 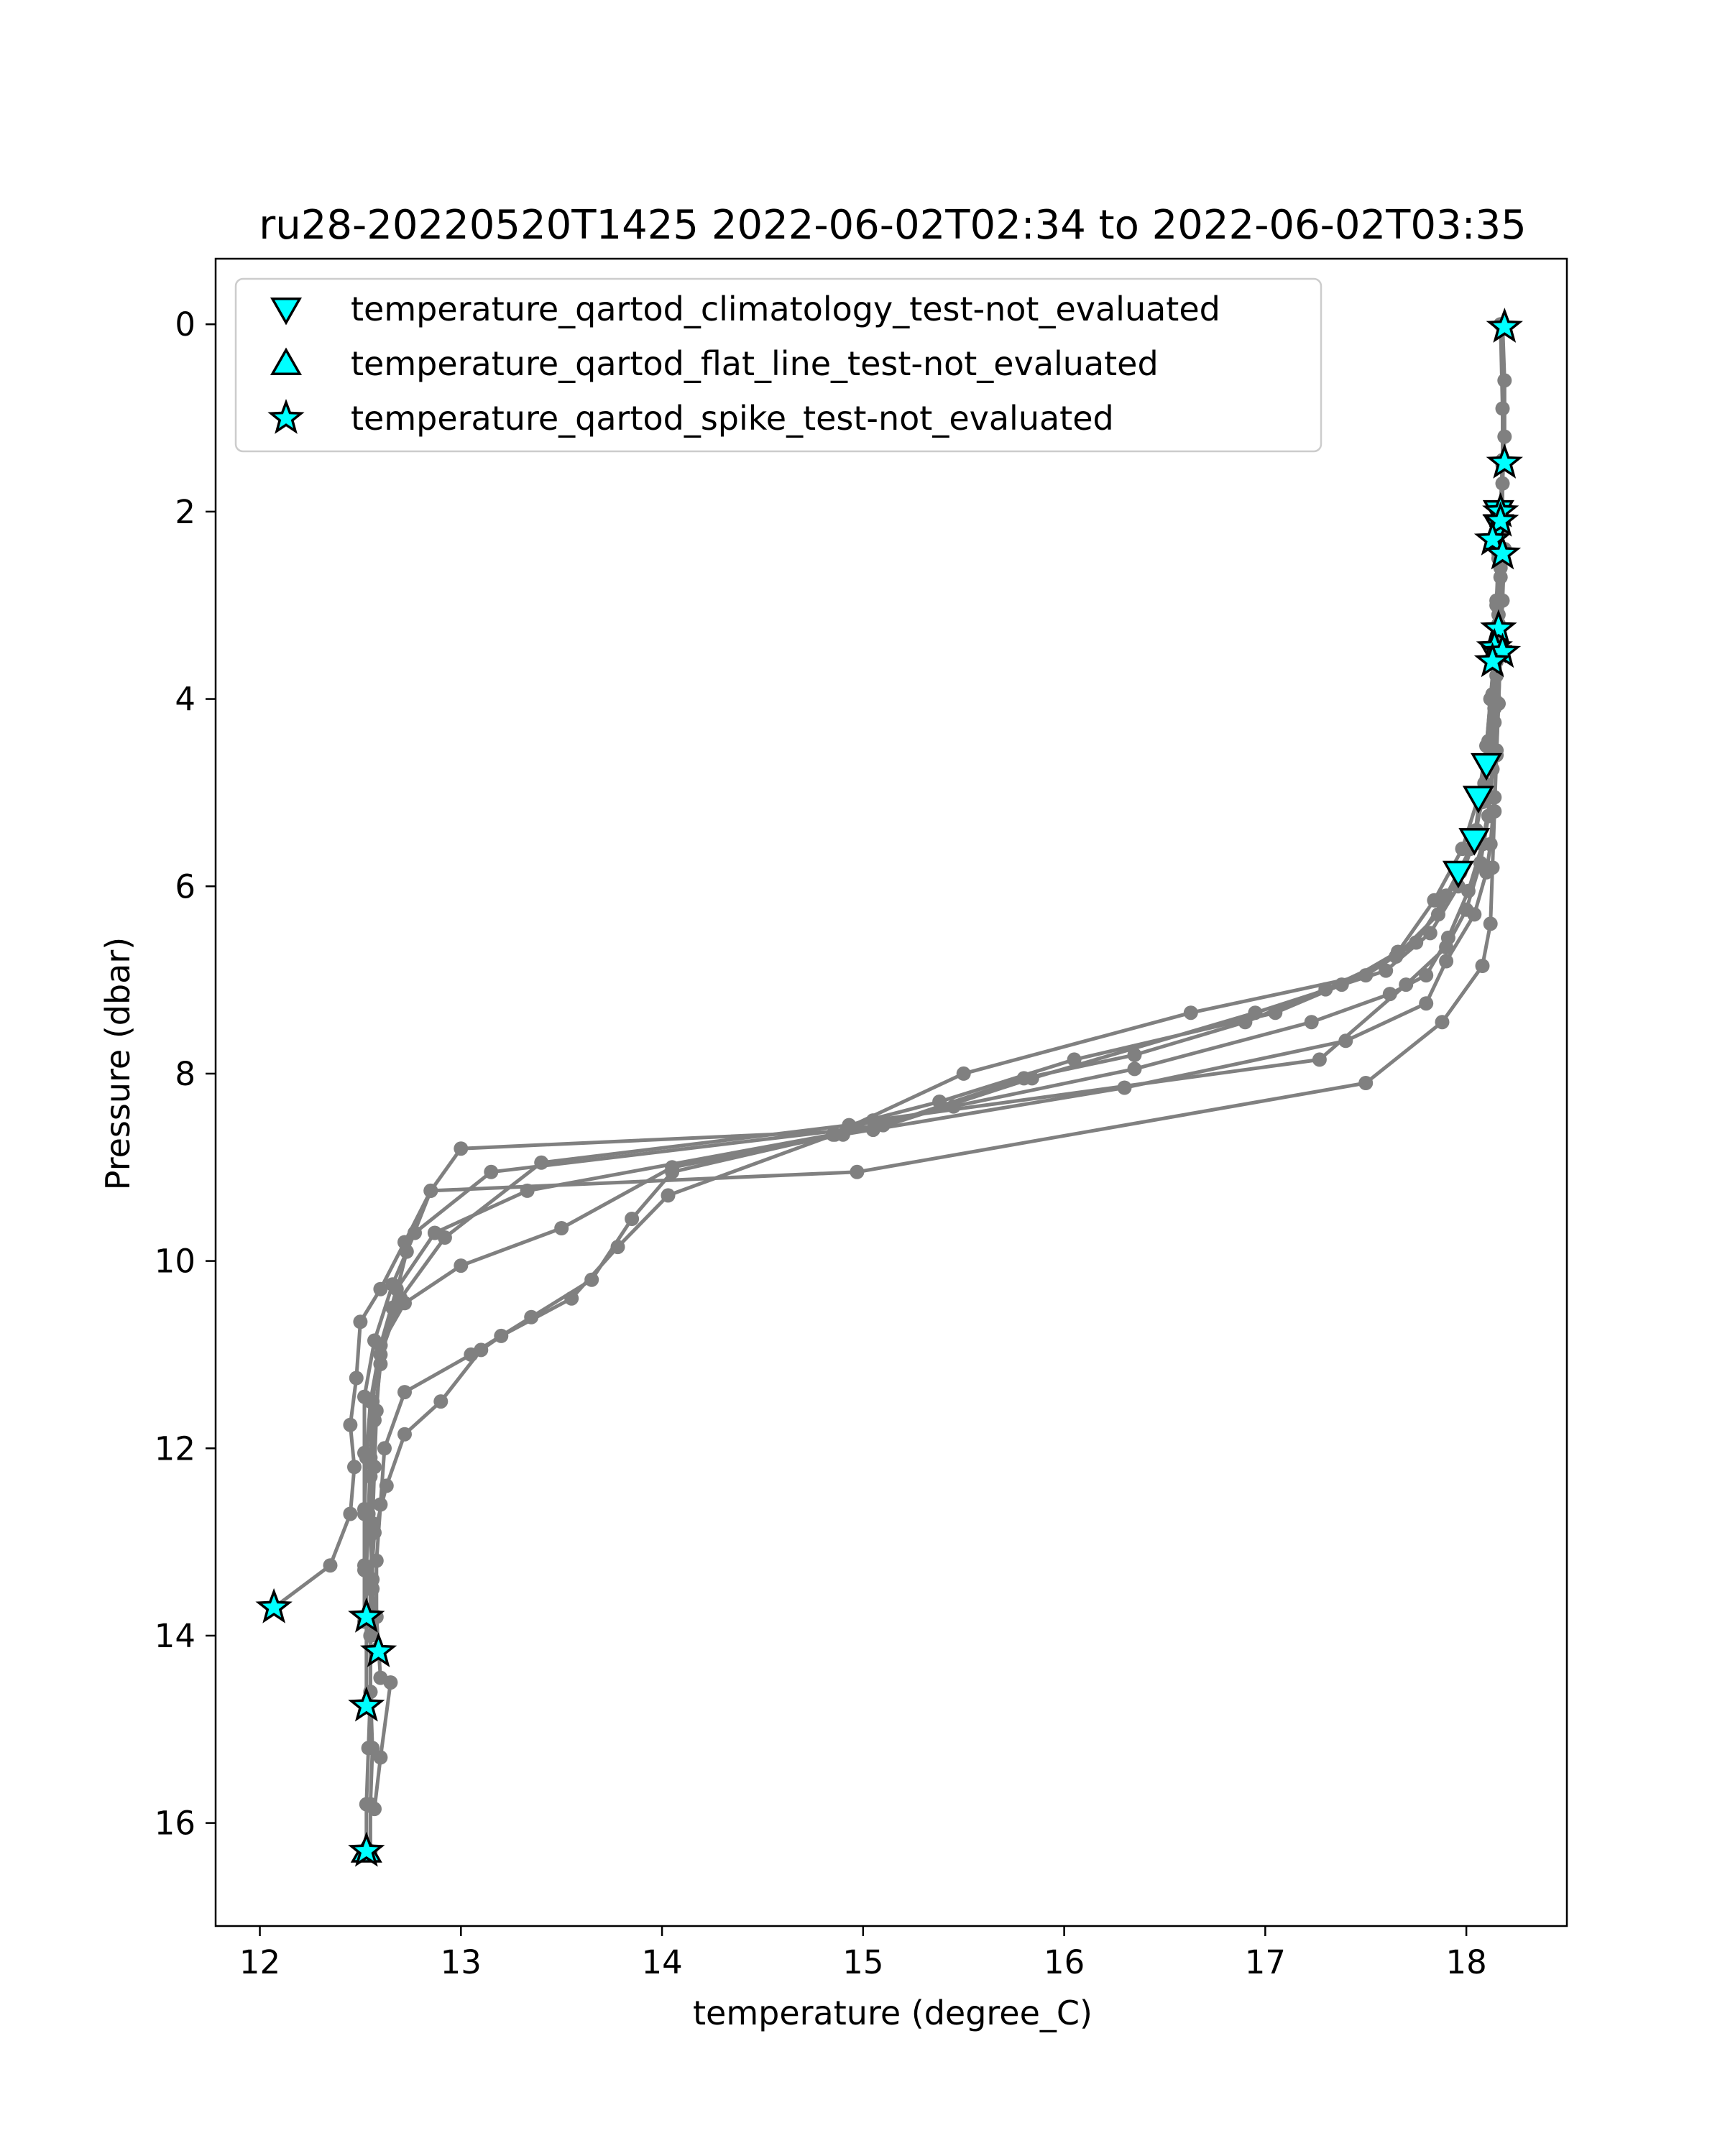 I want to click on y-axis: 0 2 4 6 8 10 12 14 16, so click(x=185, y=1074).